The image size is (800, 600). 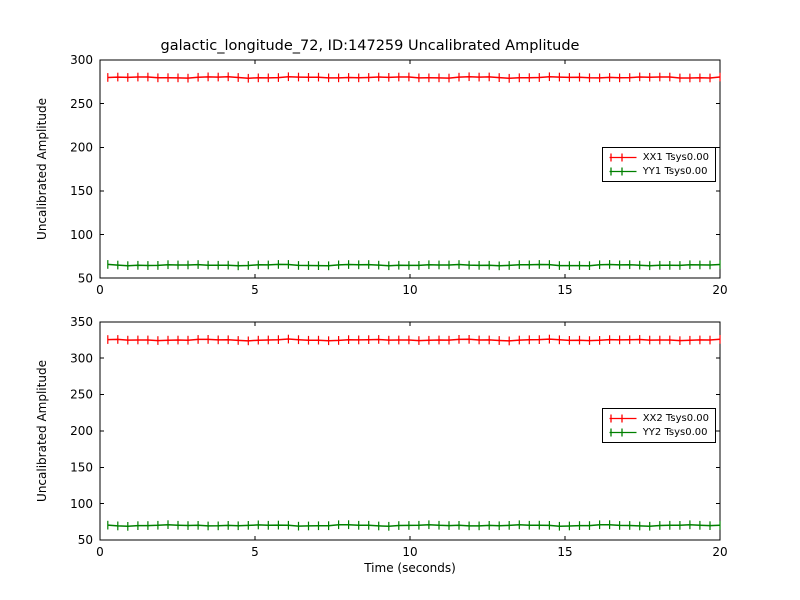 I want to click on legend-label: XX1 Tsys0.00, so click(x=675, y=157).